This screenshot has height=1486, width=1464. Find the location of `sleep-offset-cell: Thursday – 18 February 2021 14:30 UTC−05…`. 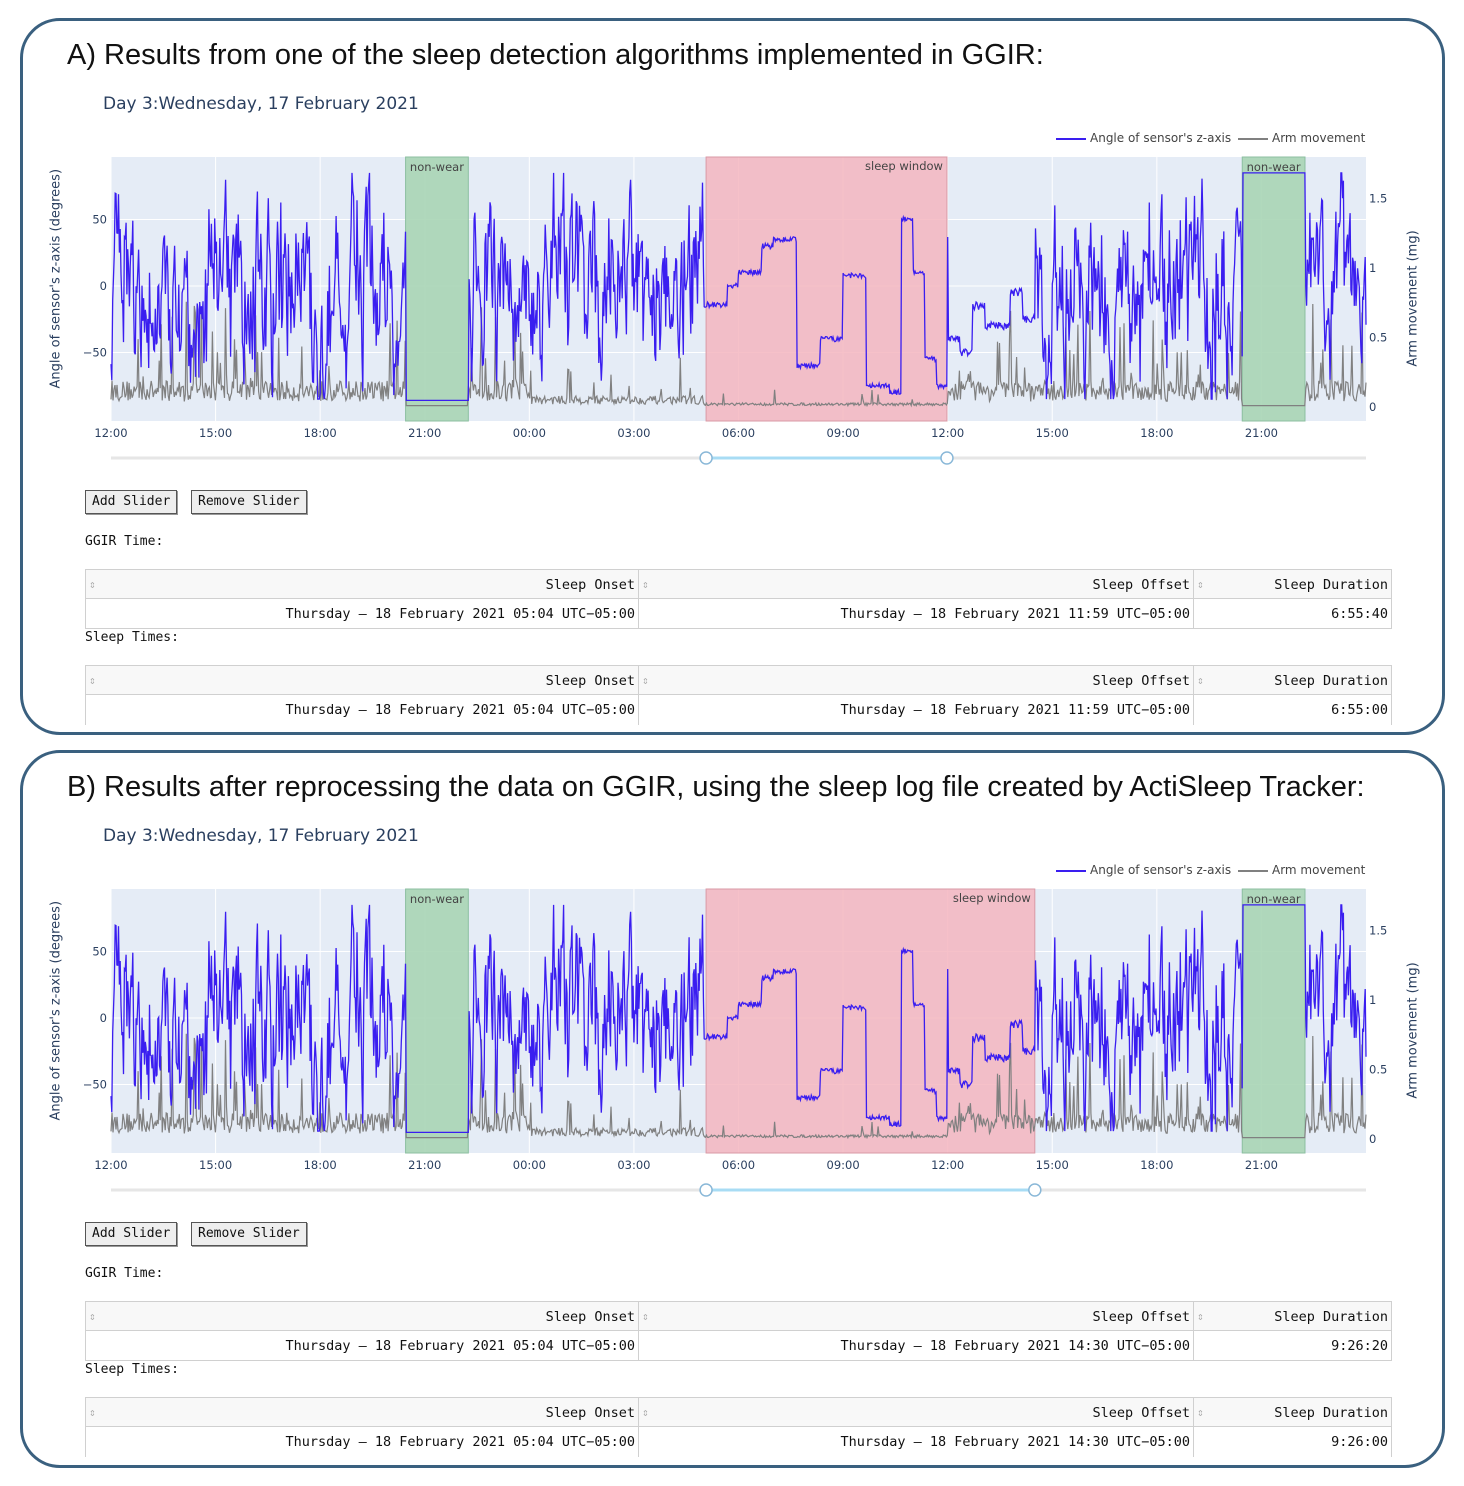

sleep-offset-cell: Thursday – 18 February 2021 14:30 UTC−05… is located at coordinates (916, 1442).